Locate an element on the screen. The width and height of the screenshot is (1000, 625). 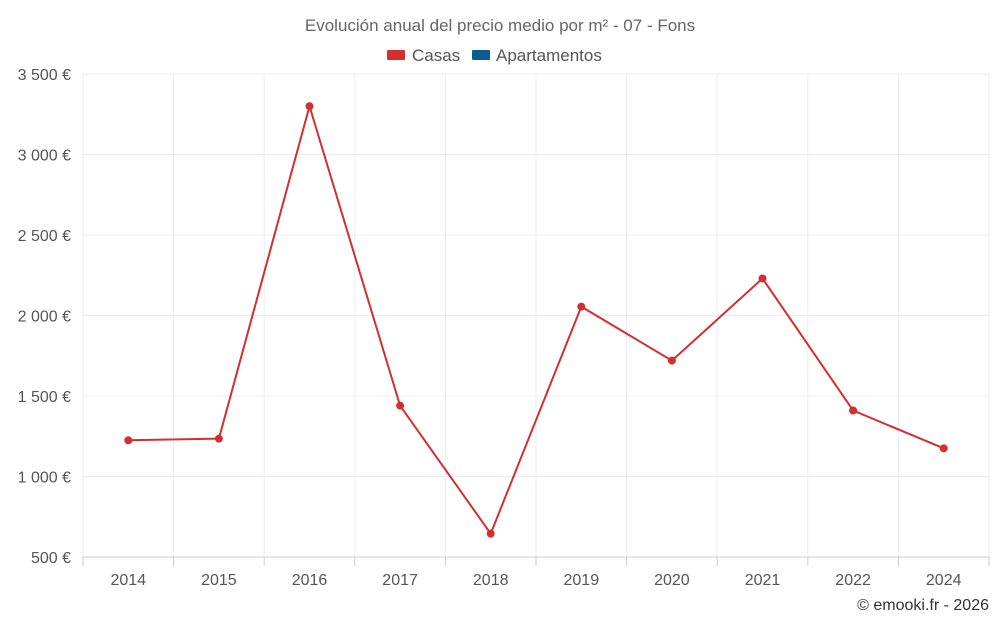
legend-swatch-casas is located at coordinates (396, 55).